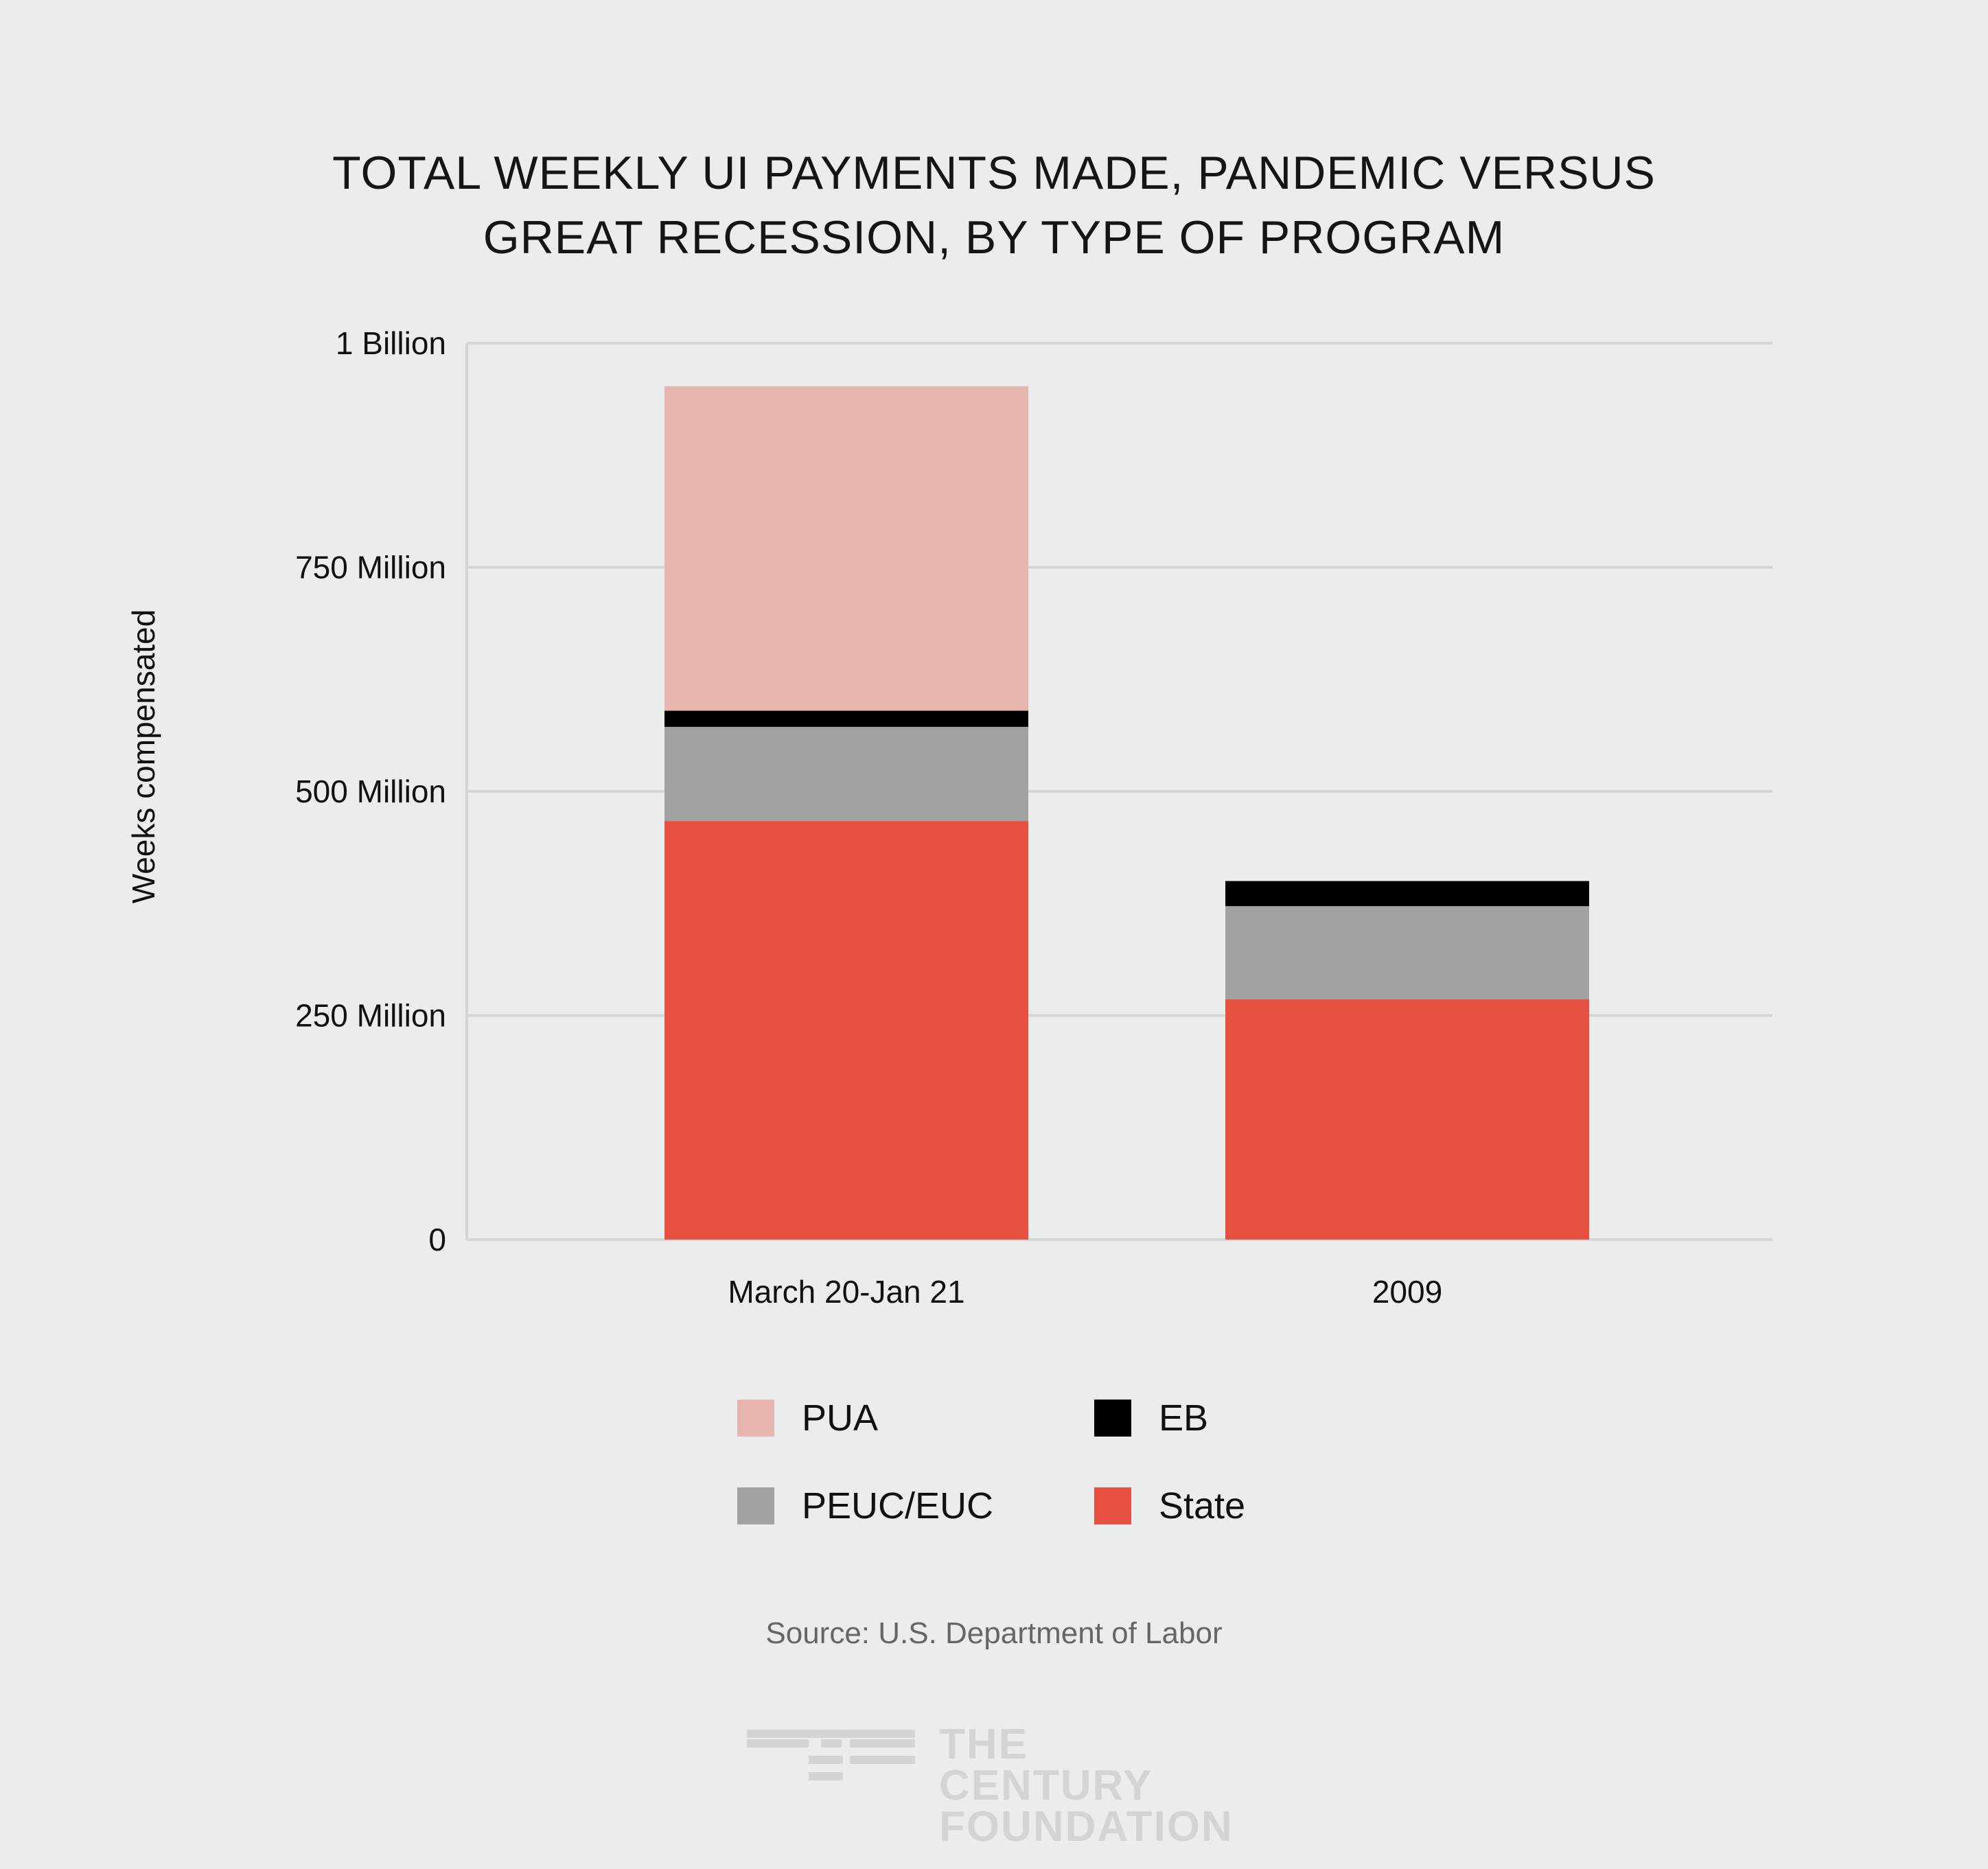  I want to click on chart-title-line-2: GREAT RECESSION, BY TYPE OF PROGRAM, so click(994, 238).